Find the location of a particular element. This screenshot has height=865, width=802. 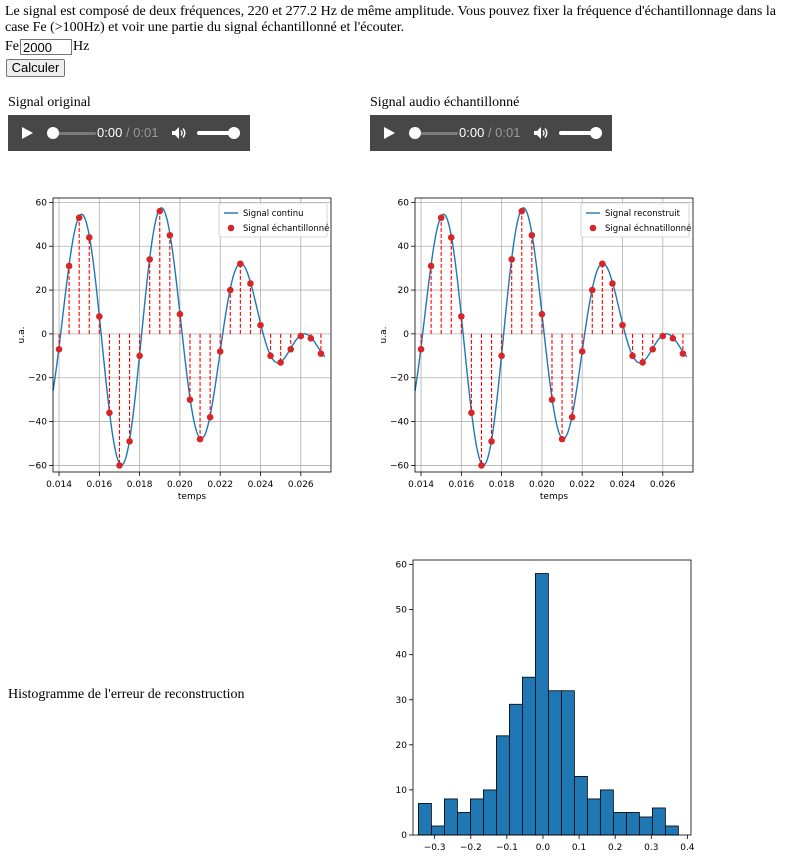

x-tick-label: −0.1 is located at coordinates (507, 848).